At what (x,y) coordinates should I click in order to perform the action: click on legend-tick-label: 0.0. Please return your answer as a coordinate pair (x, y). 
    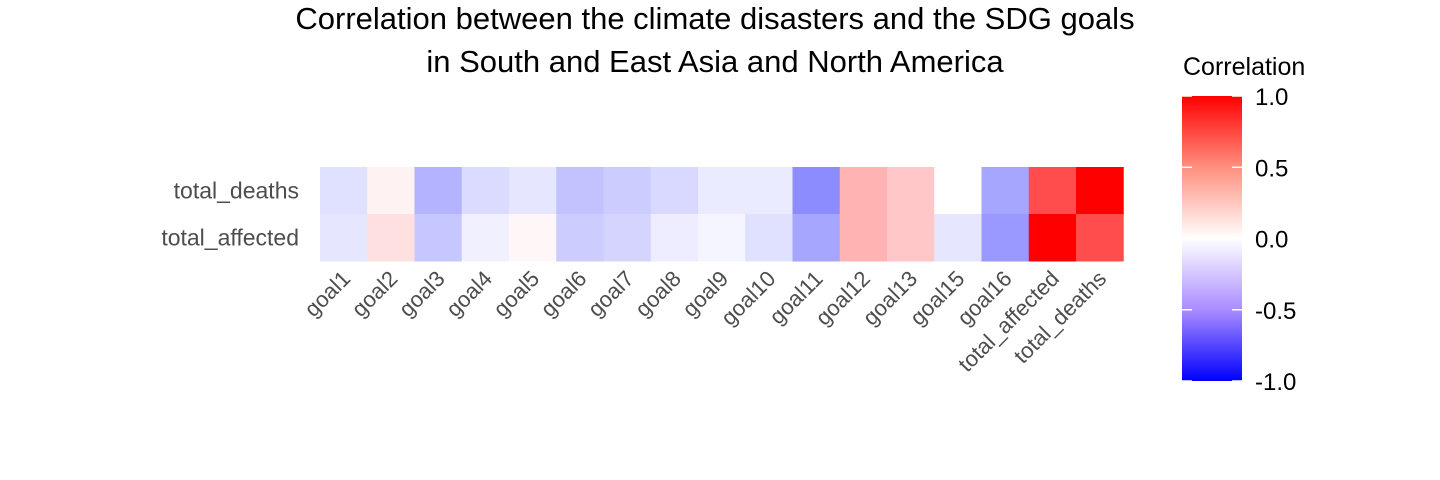
    Looking at the image, I should click on (1271, 240).